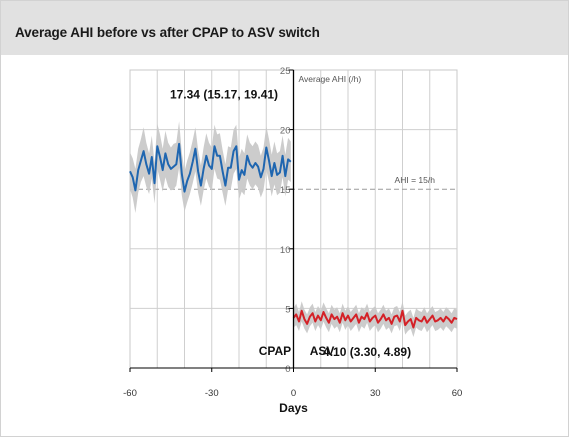  Describe the element at coordinates (287, 309) in the screenshot. I see `y-tick-label: 5` at that location.